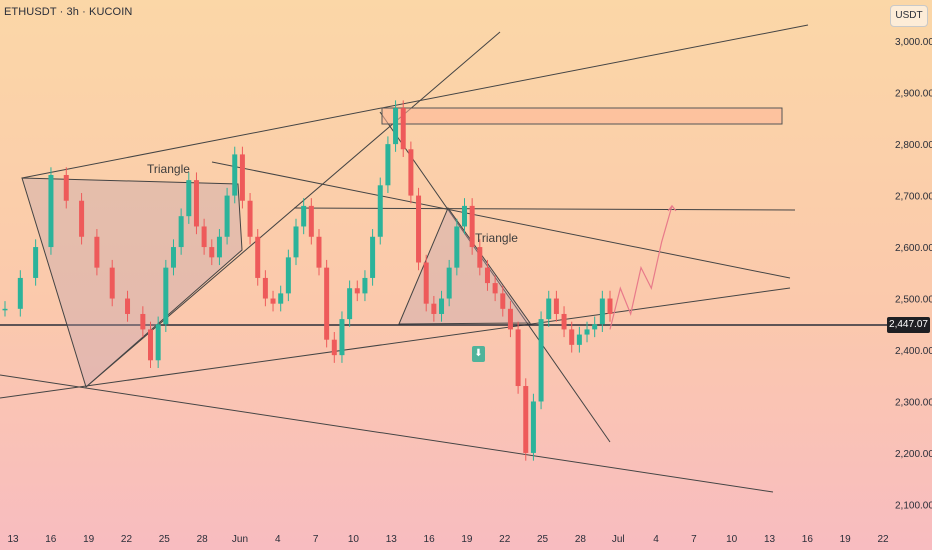  I want to click on descending-line, so click(501, 220).